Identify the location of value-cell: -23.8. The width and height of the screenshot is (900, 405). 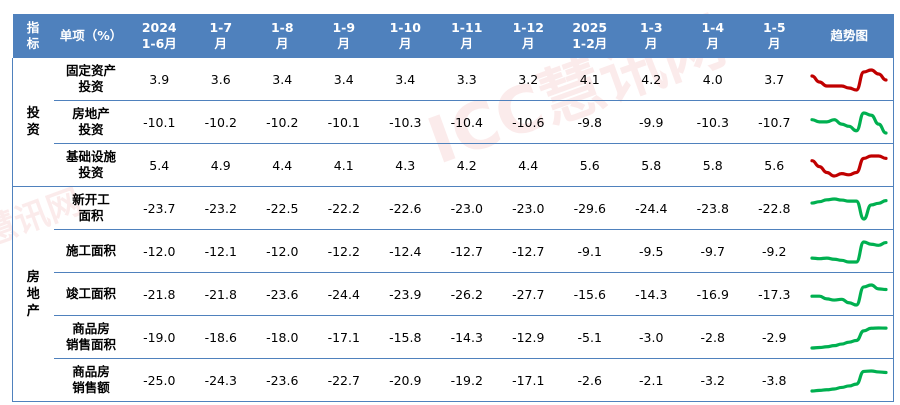
(713, 208).